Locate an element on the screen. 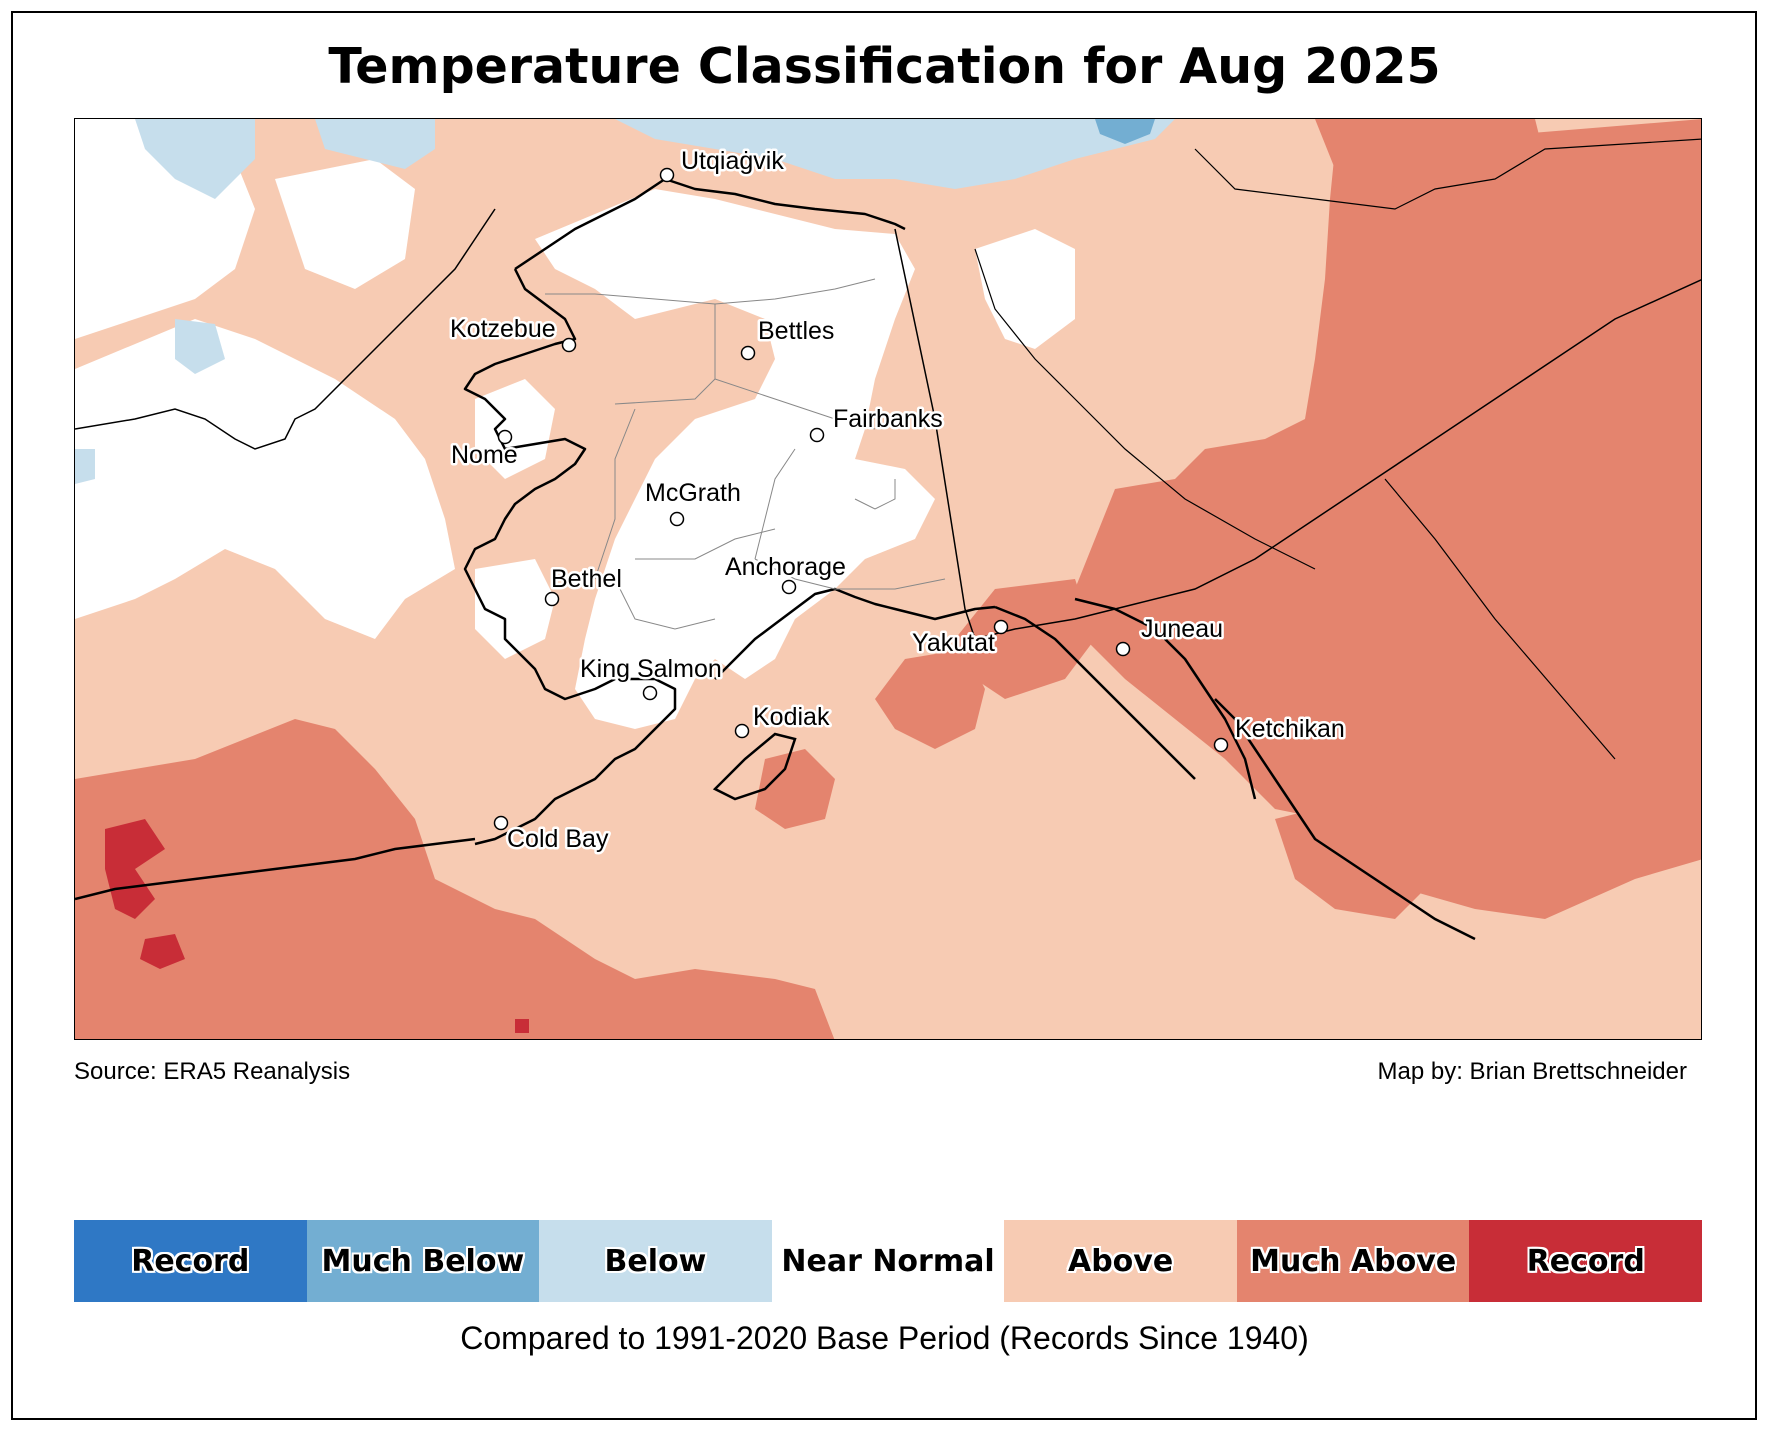  near-normal-region-seward is located at coordinates (515, 429).